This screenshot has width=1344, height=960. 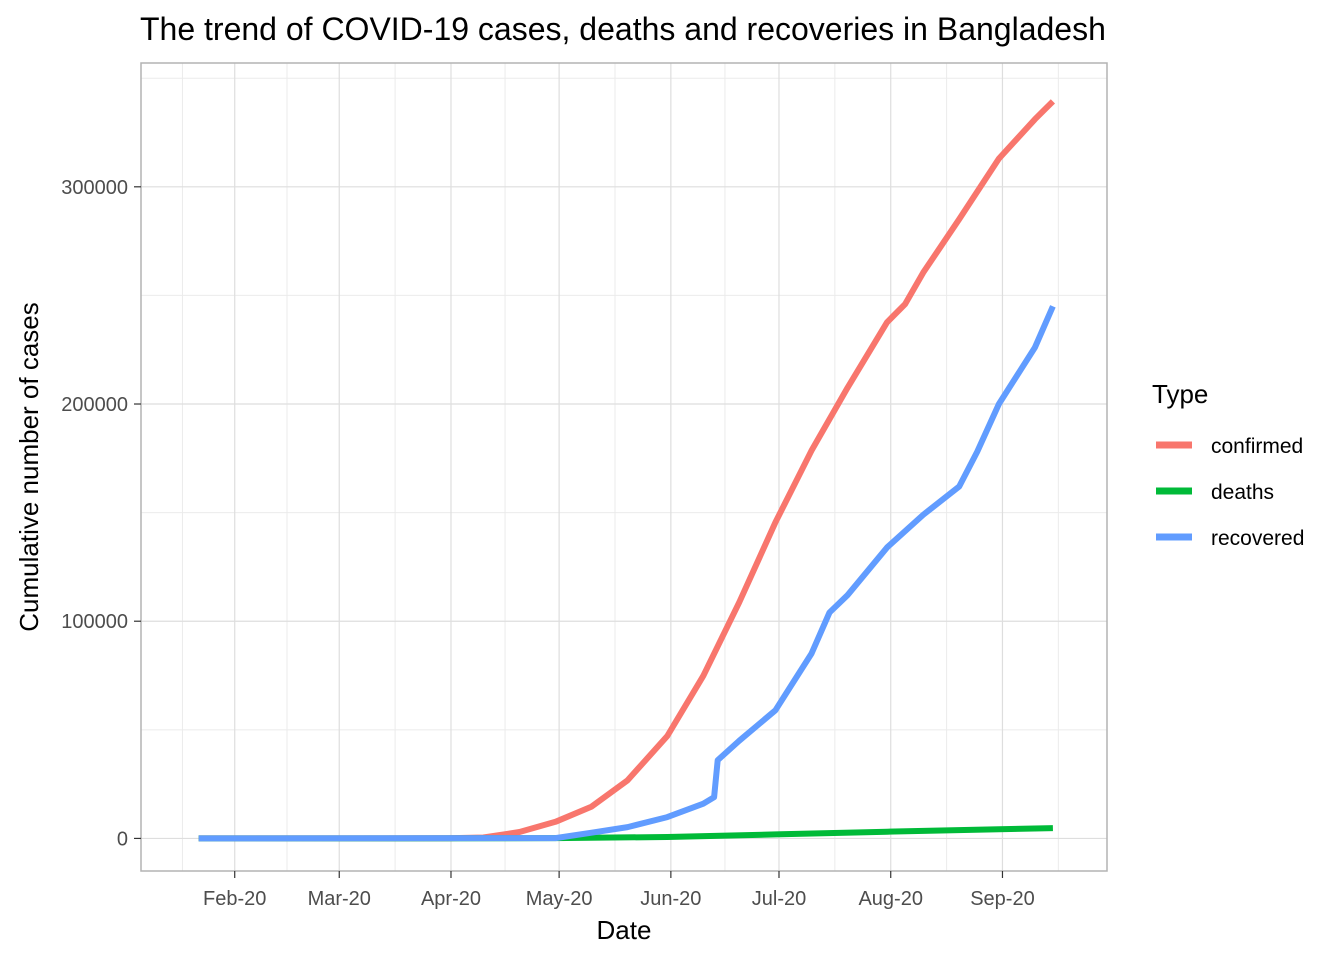 What do you see at coordinates (101, 513) in the screenshot?
I see `y-axis-ticks: 0 100000 200000 300000` at bounding box center [101, 513].